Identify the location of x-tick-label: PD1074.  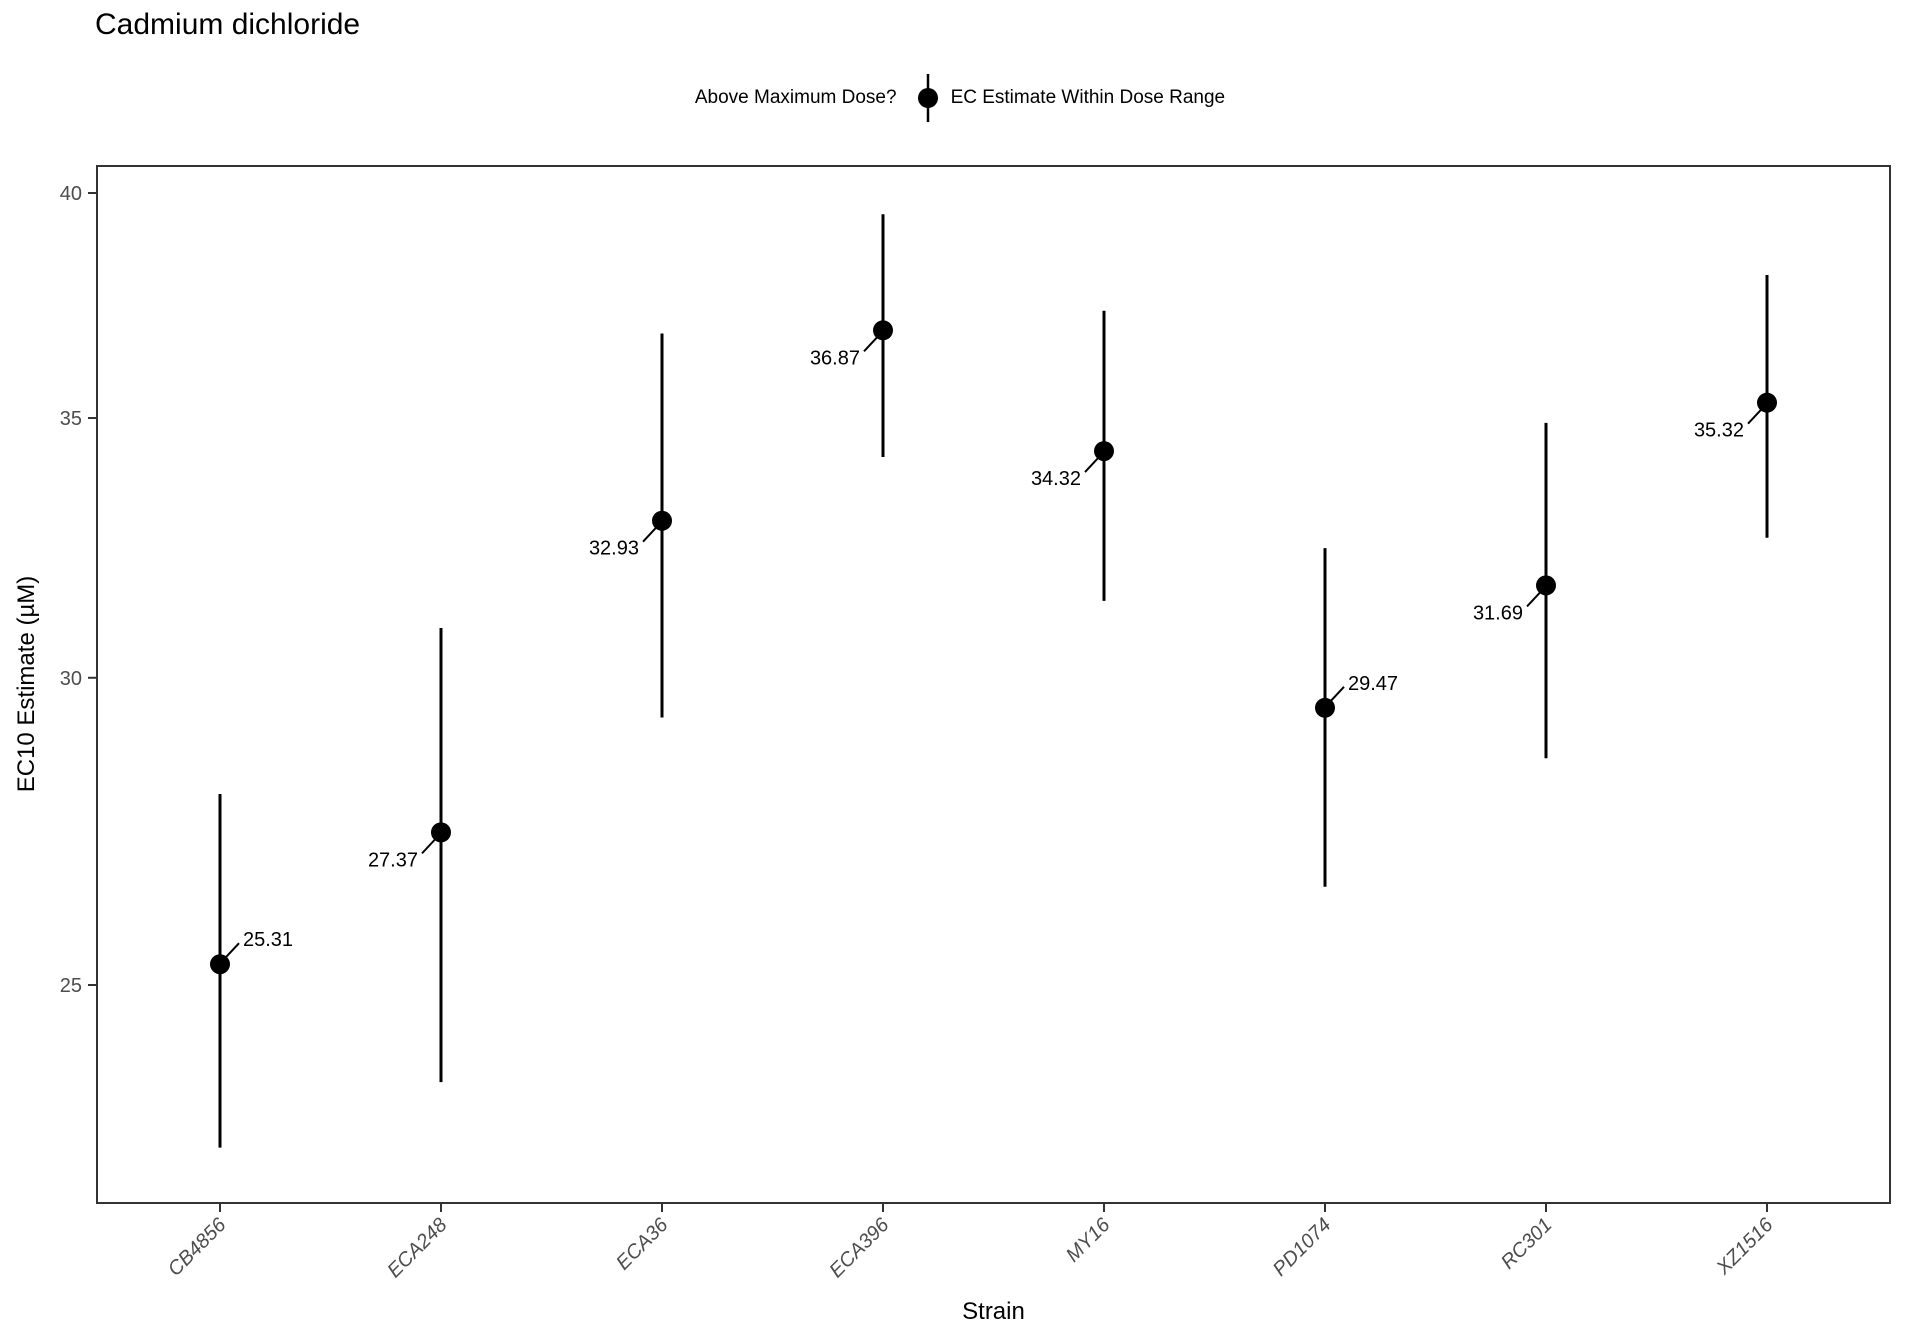
(1302, 1247).